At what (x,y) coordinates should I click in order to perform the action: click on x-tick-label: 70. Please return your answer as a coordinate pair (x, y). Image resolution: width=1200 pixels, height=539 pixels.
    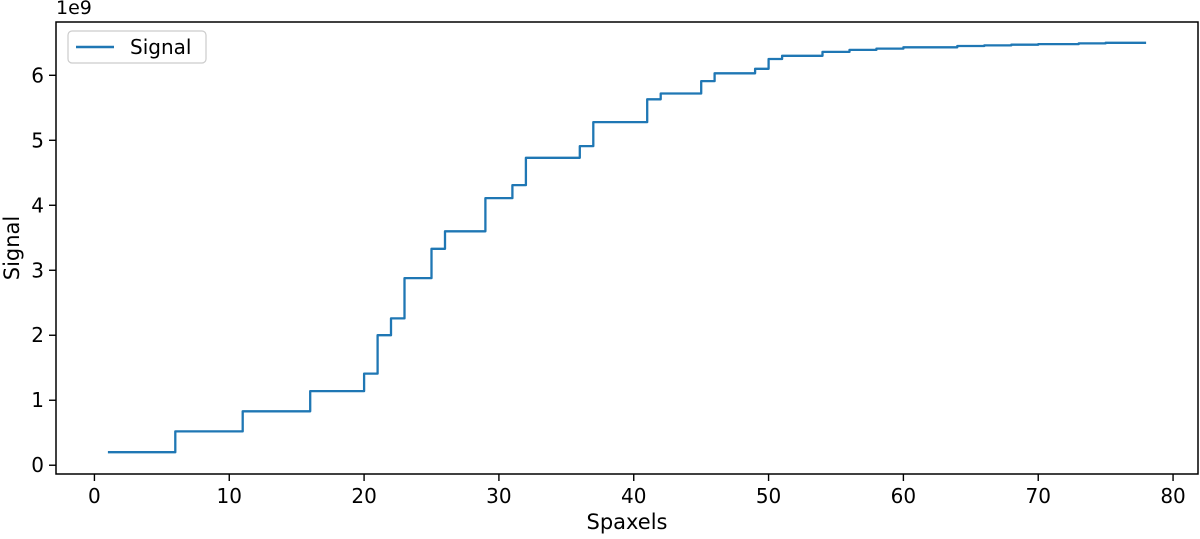
    Looking at the image, I should click on (1038, 496).